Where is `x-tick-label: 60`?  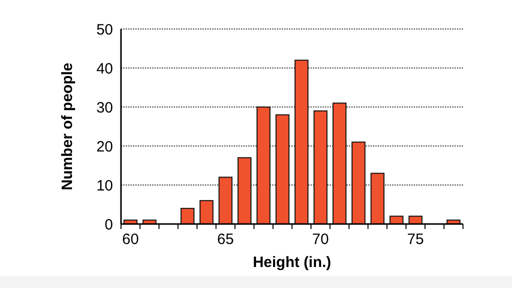
x-tick-label: 60 is located at coordinates (130, 239).